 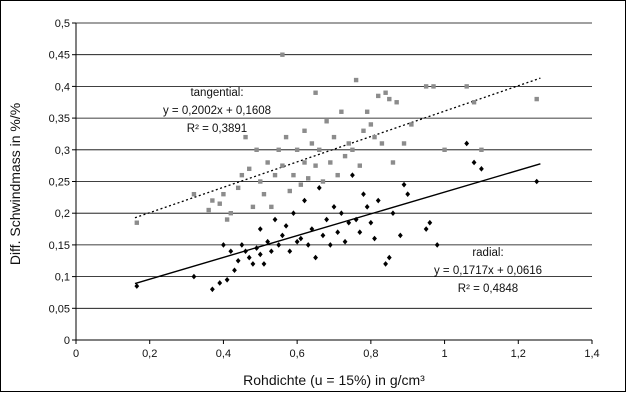 What do you see at coordinates (62, 87) in the screenshot?
I see `y-tick-label: 0,4` at bounding box center [62, 87].